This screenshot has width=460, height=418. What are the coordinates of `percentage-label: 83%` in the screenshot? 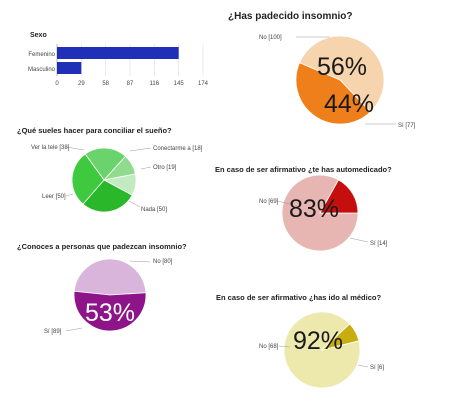 It's located at (314, 209).